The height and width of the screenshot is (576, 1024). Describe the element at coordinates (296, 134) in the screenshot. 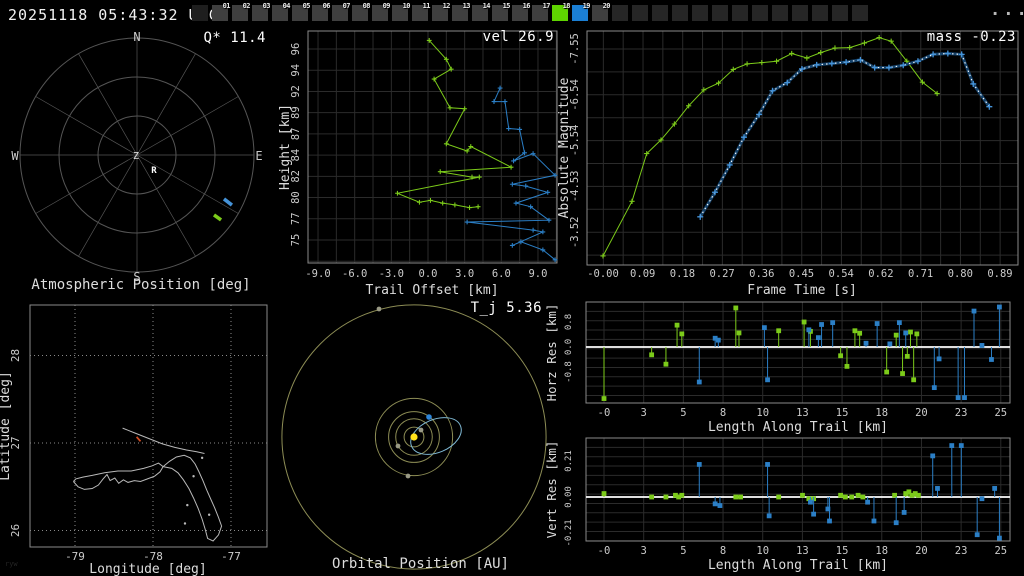

I see `svg-text: 87` at that location.